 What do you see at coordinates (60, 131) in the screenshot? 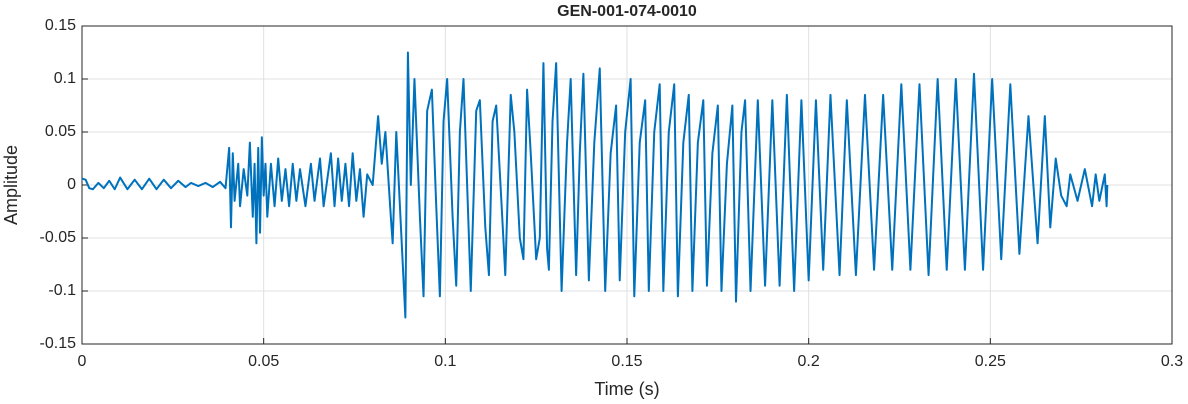
I see `y-tick-label: 0.05` at bounding box center [60, 131].